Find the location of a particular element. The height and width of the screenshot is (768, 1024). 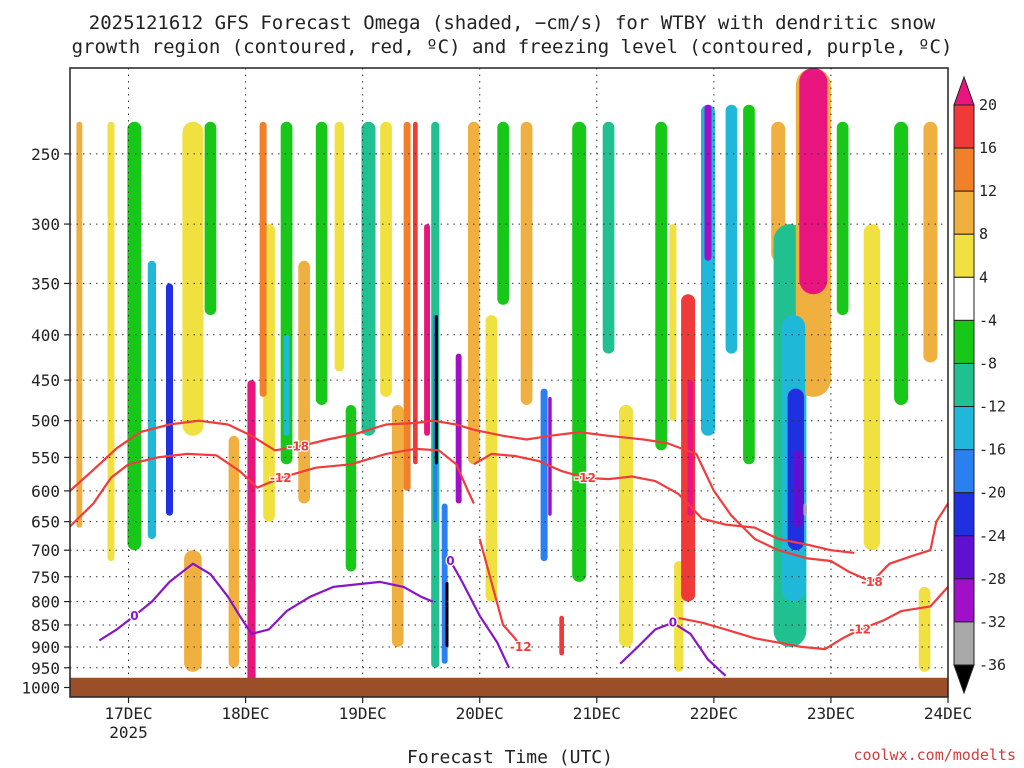

colorbar-label-7: -12 is located at coordinates (992, 407).